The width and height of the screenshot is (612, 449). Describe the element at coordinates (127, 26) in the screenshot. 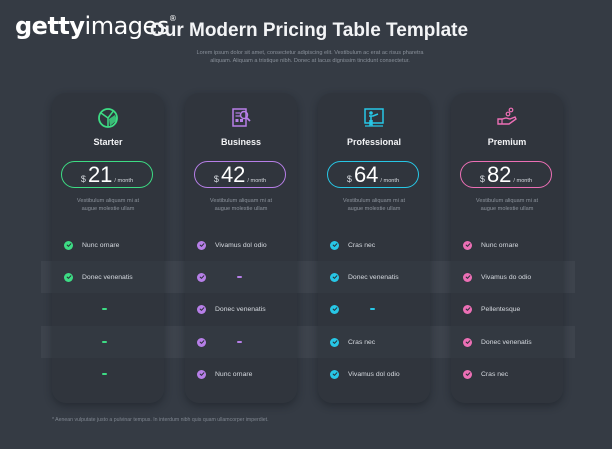

I see `watermark-thin: images` at that location.